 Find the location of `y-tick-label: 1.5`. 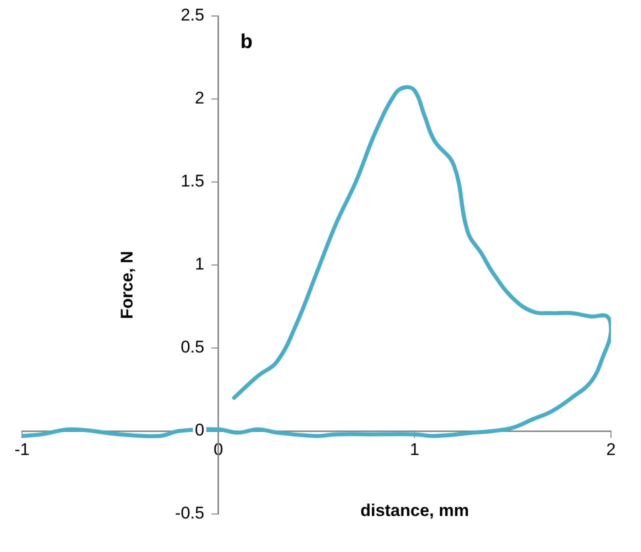

y-tick-label: 1.5 is located at coordinates (192, 181).